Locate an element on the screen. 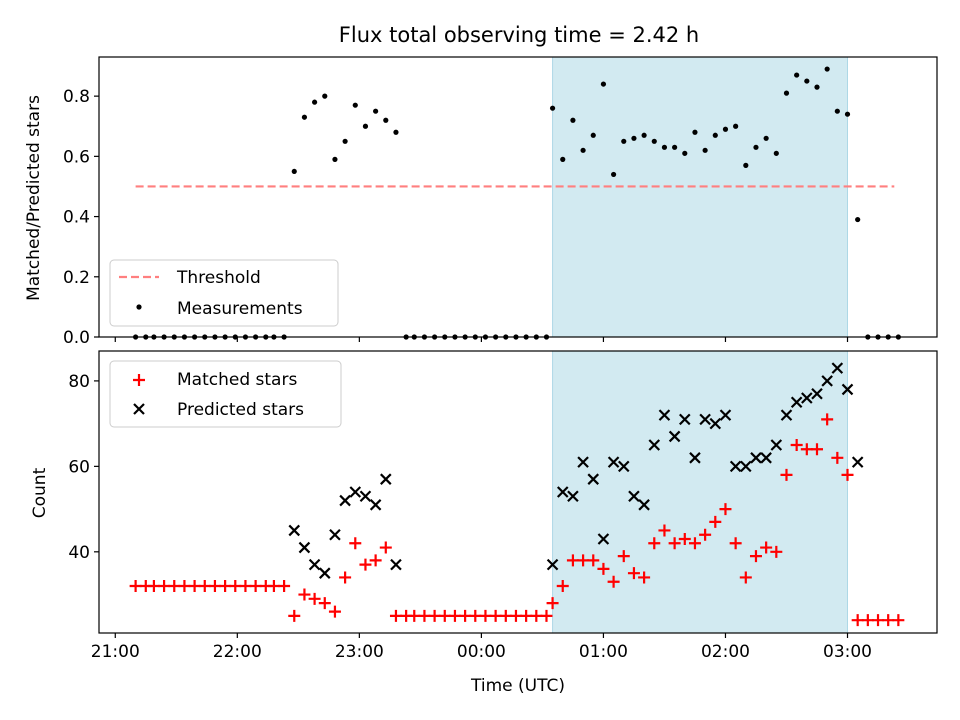 This screenshot has width=960, height=720. top-y-tick-label: 0.6 is located at coordinates (76, 157).